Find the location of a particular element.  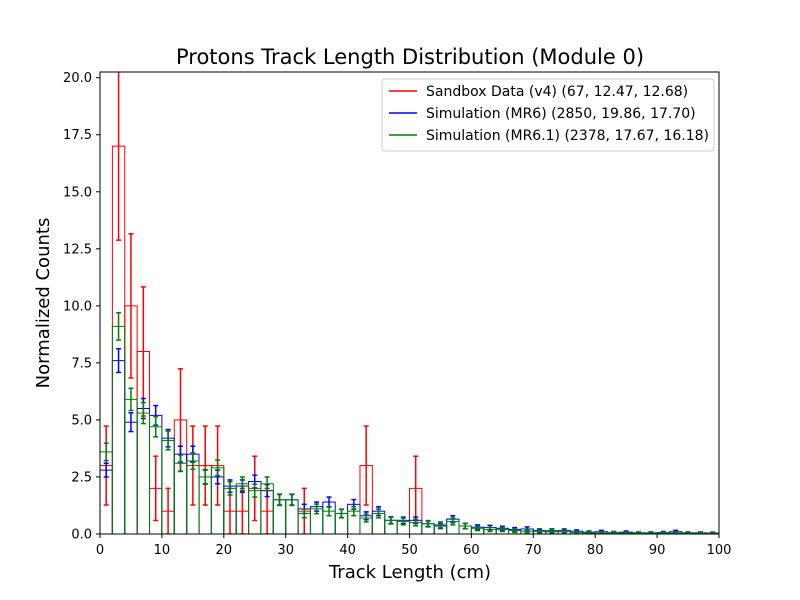

y-tick-label: 12.5 is located at coordinates (77, 249).